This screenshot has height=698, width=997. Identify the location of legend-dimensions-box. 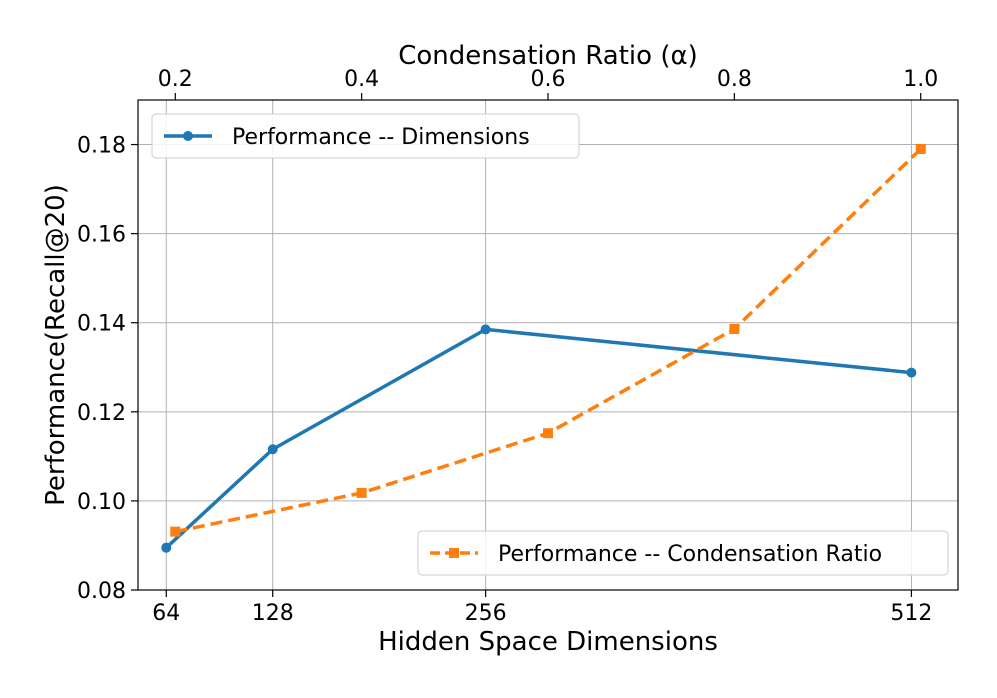
(365, 136).